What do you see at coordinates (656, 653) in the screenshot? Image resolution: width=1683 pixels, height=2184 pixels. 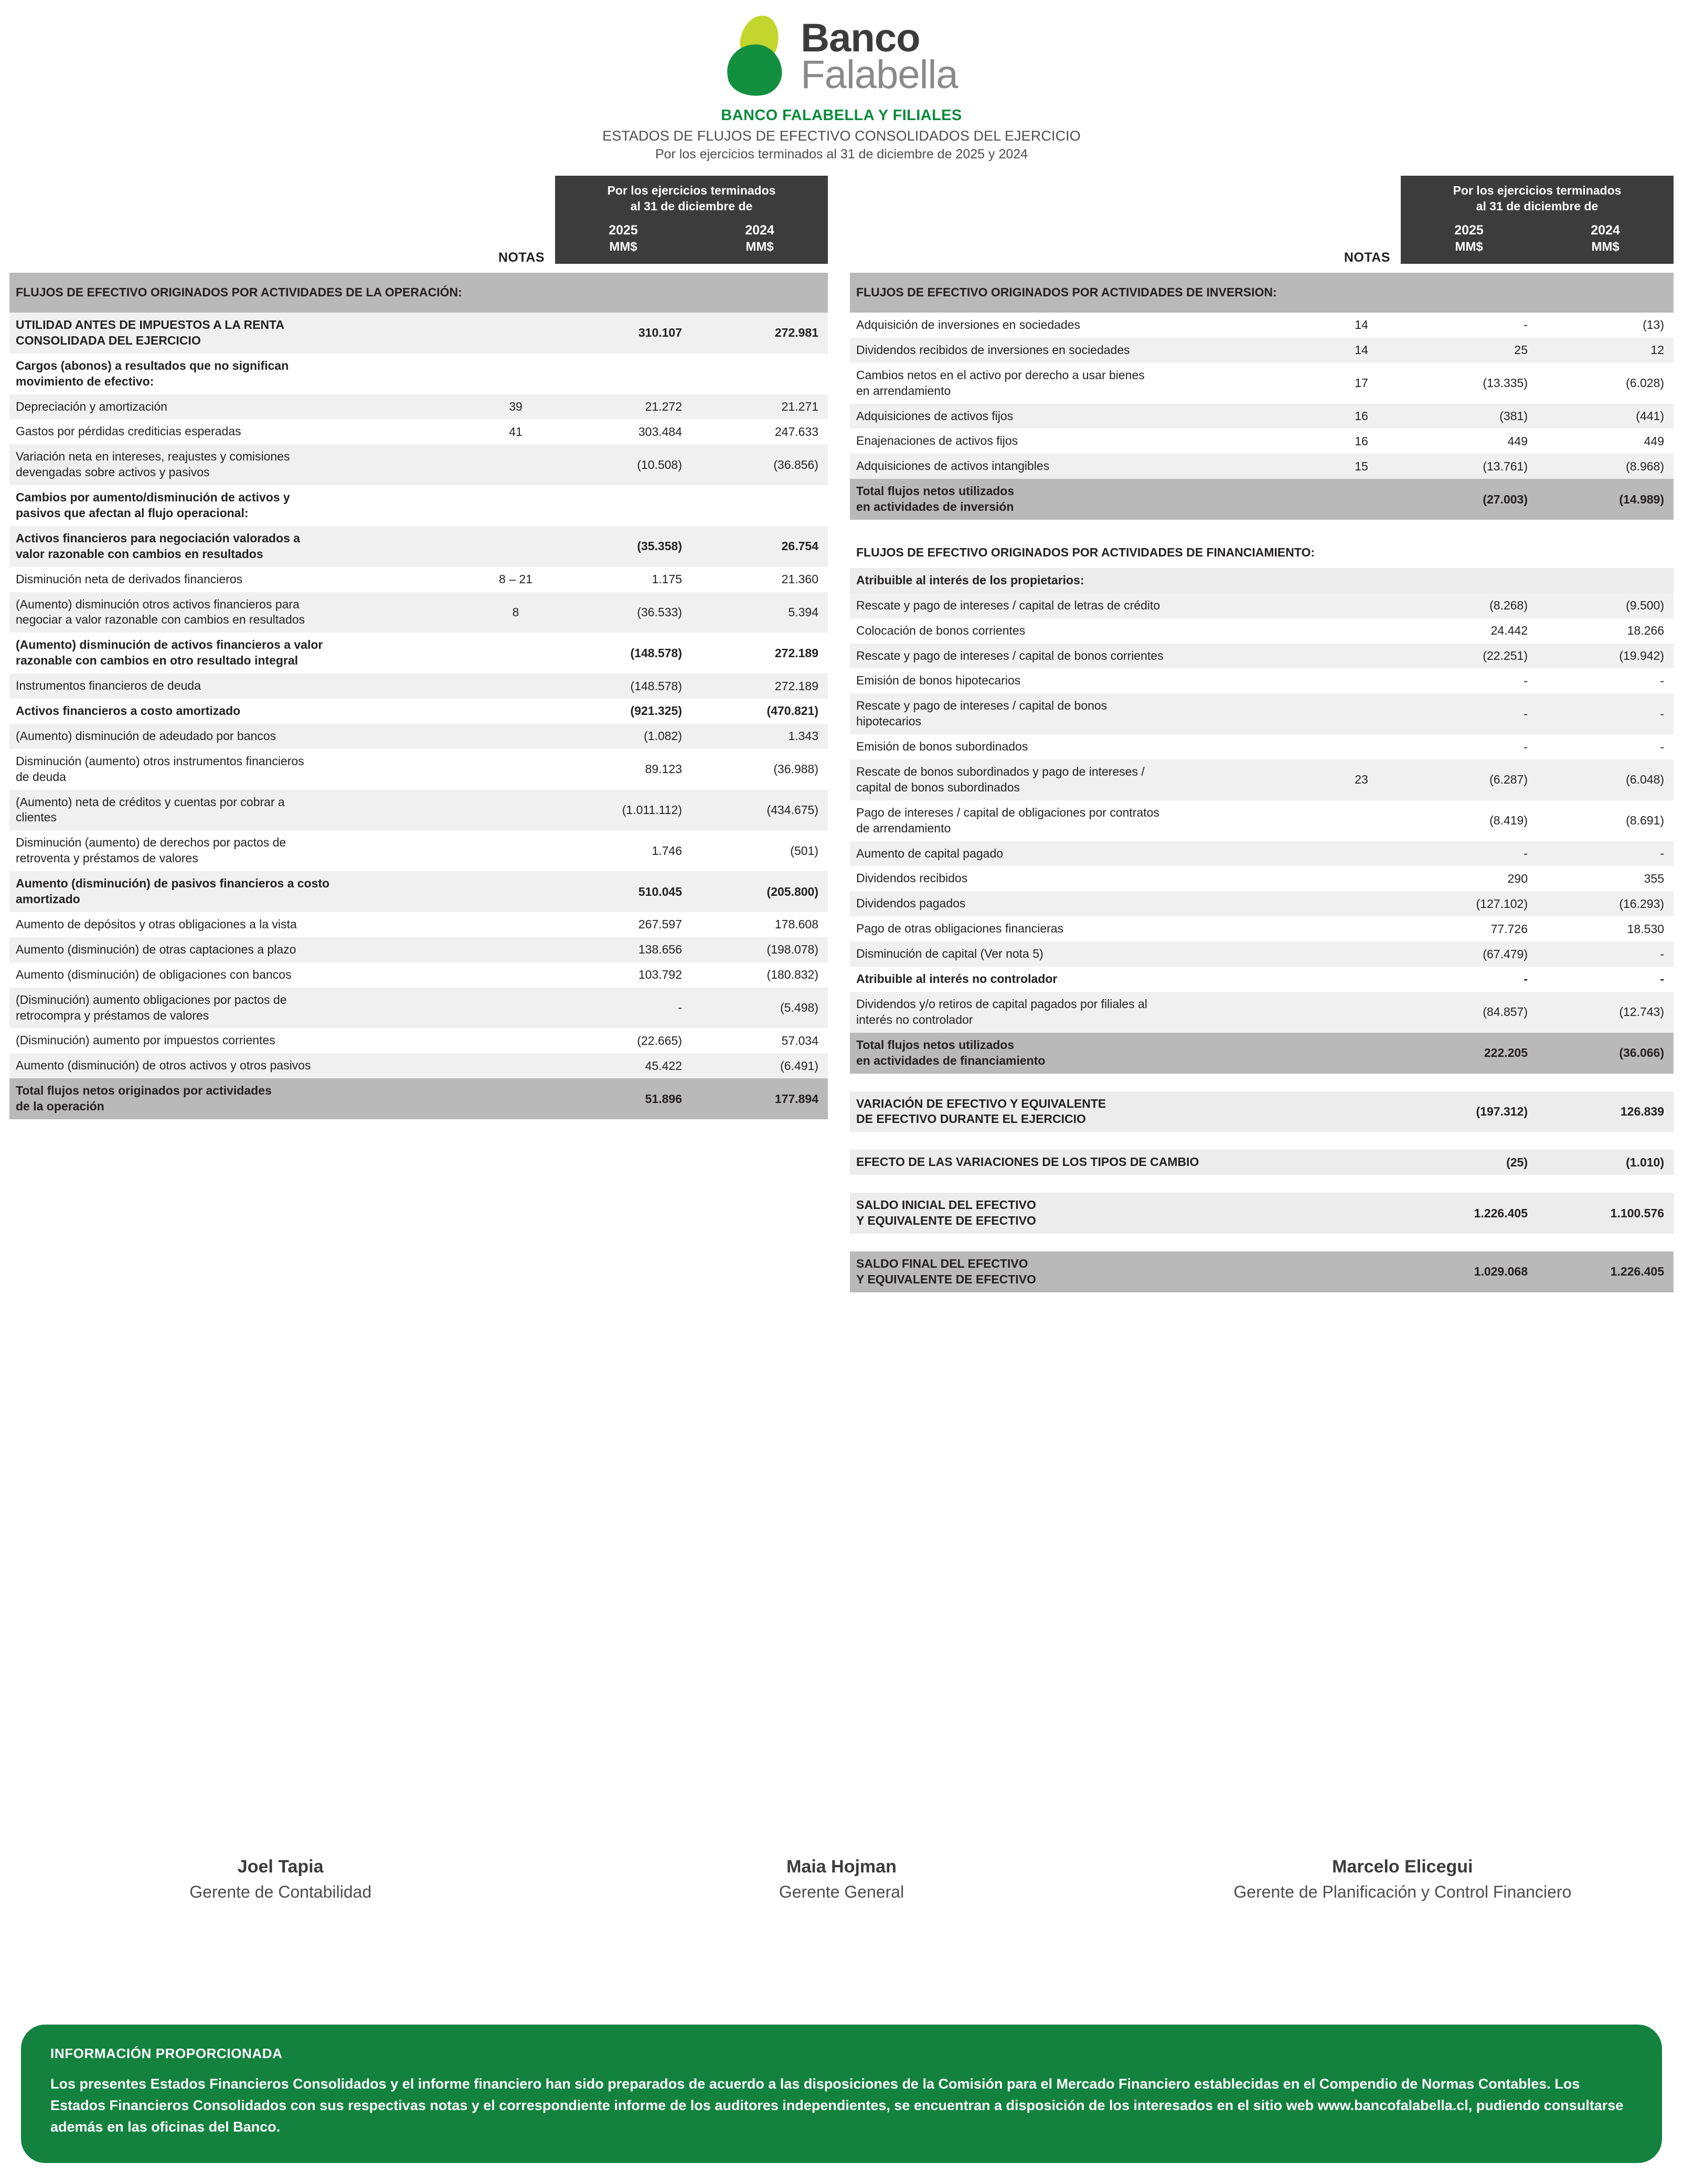 I see `row-value-2025: (148.578)` at bounding box center [656, 653].